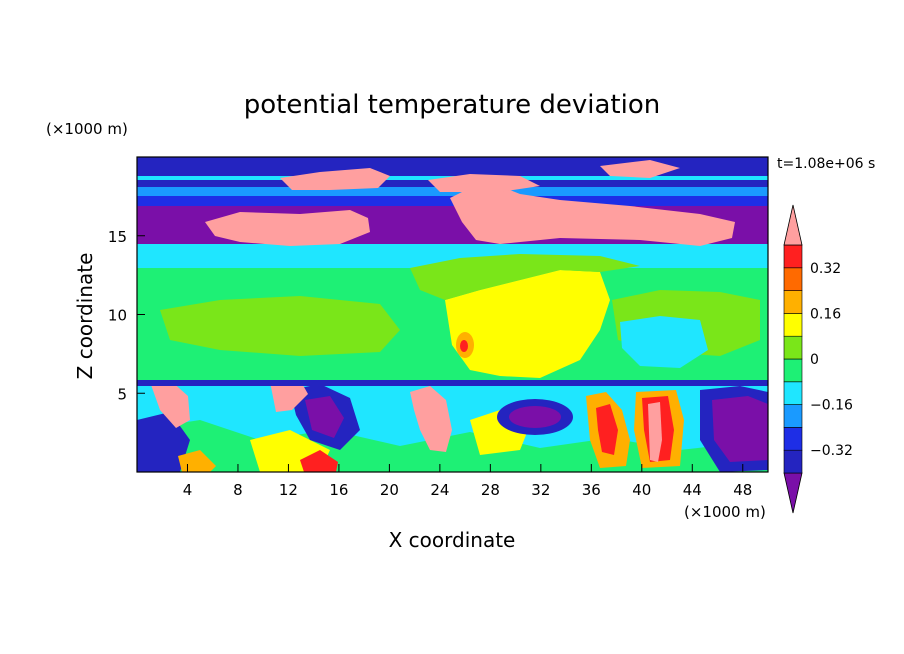  What do you see at coordinates (831, 451) in the screenshot?
I see `colorbar-label: −0.32` at bounding box center [831, 451].